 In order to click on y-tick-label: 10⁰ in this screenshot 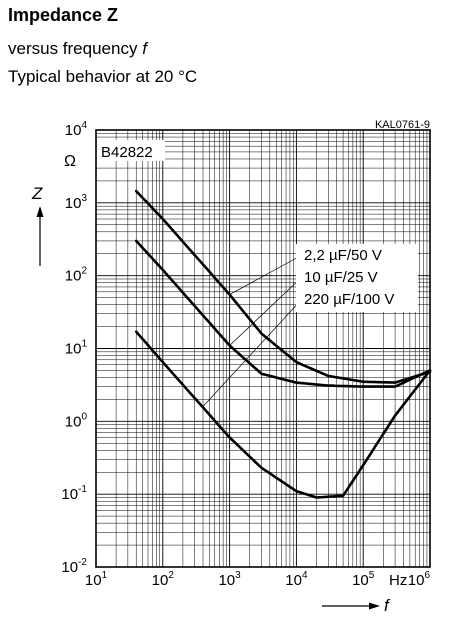, I will do `click(76, 420)`.